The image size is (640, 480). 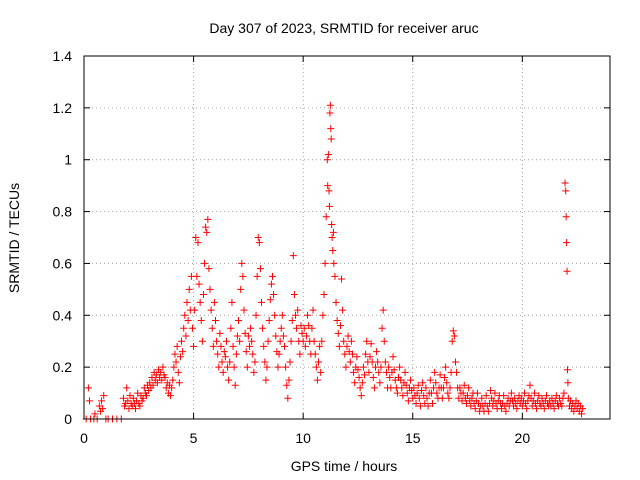 What do you see at coordinates (63, 56) in the screenshot?
I see `y-tick-label: 1.4` at bounding box center [63, 56].